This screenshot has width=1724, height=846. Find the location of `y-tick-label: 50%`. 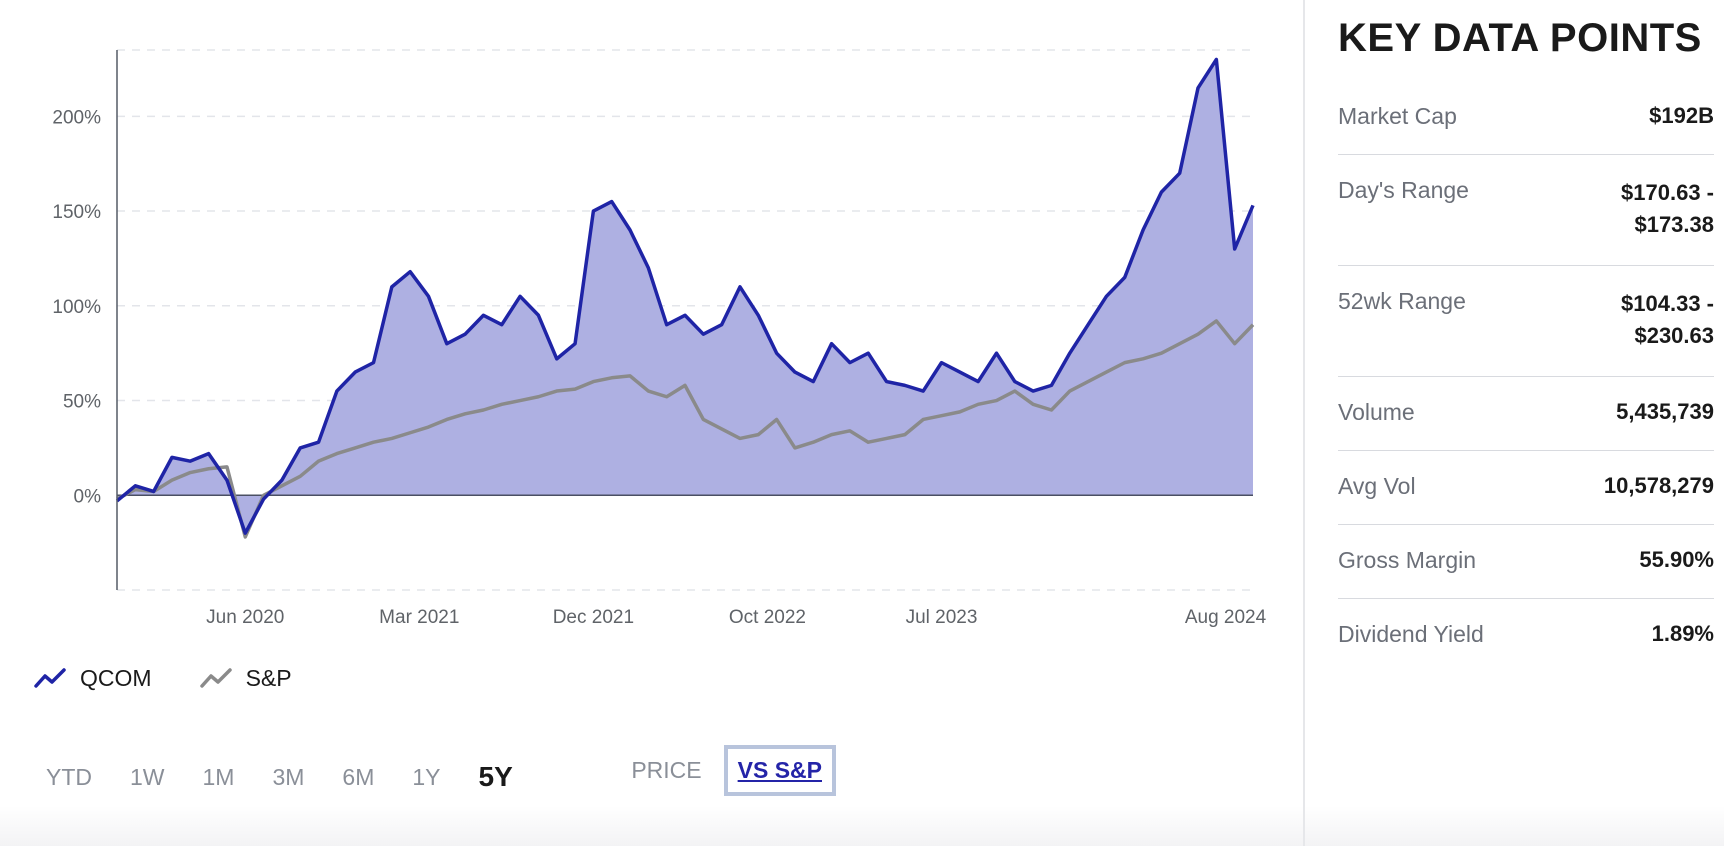

y-tick-label: 50% is located at coordinates (82, 402).